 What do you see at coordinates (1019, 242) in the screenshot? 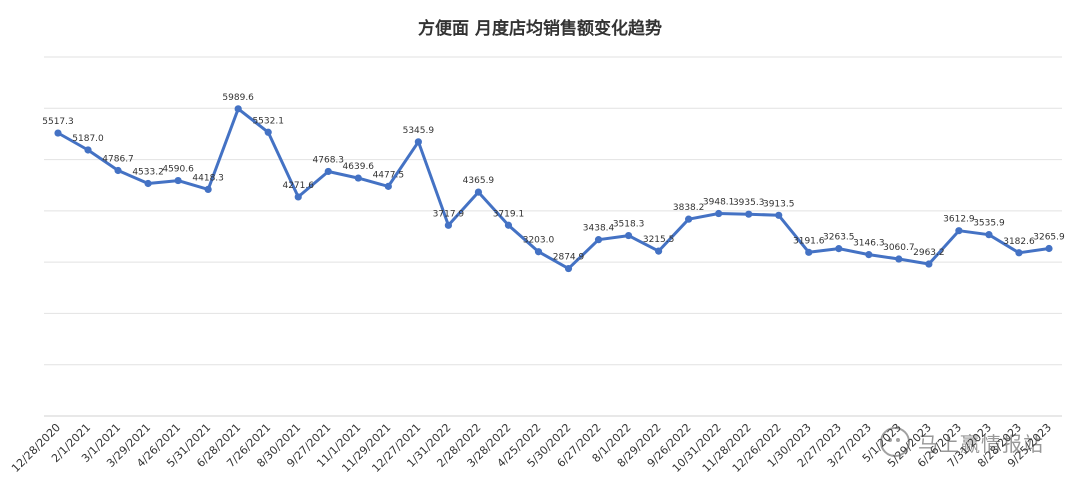
I see `data-label: 3182.6` at bounding box center [1019, 242].